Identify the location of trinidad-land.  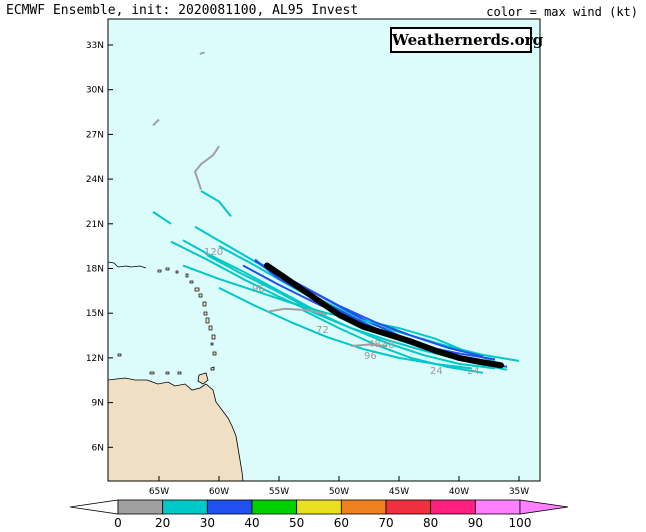
(203, 378).